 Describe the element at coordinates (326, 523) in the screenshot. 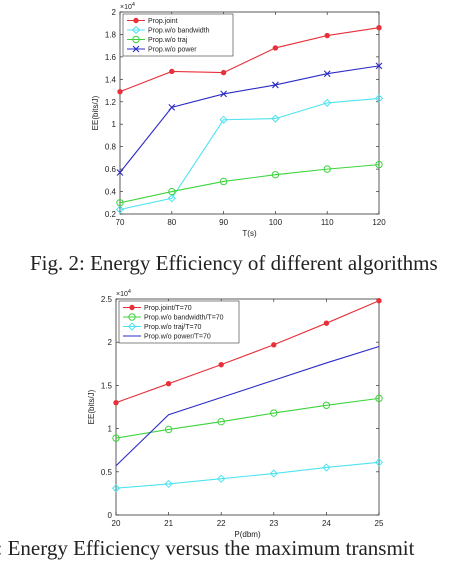

I see `chart2-x-tick-label: 24` at that location.